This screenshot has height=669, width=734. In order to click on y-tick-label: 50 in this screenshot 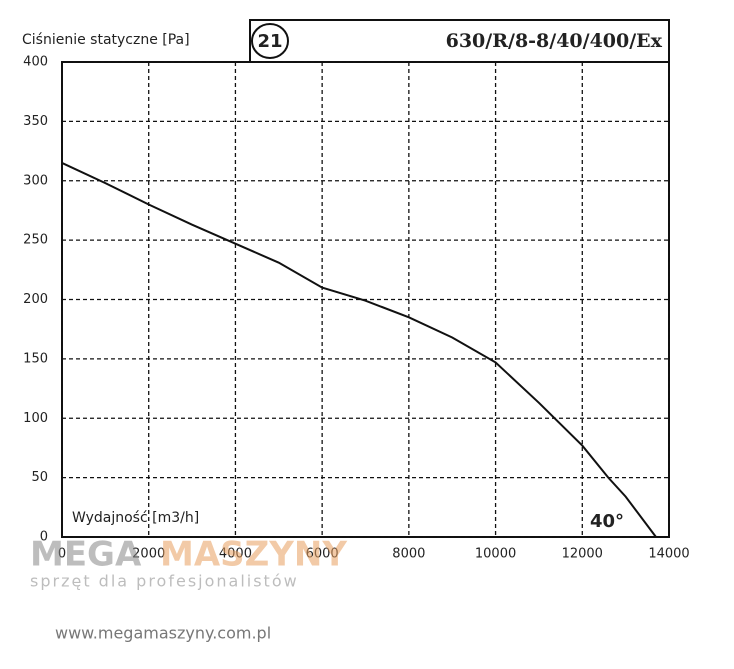, I will do `click(39, 477)`.